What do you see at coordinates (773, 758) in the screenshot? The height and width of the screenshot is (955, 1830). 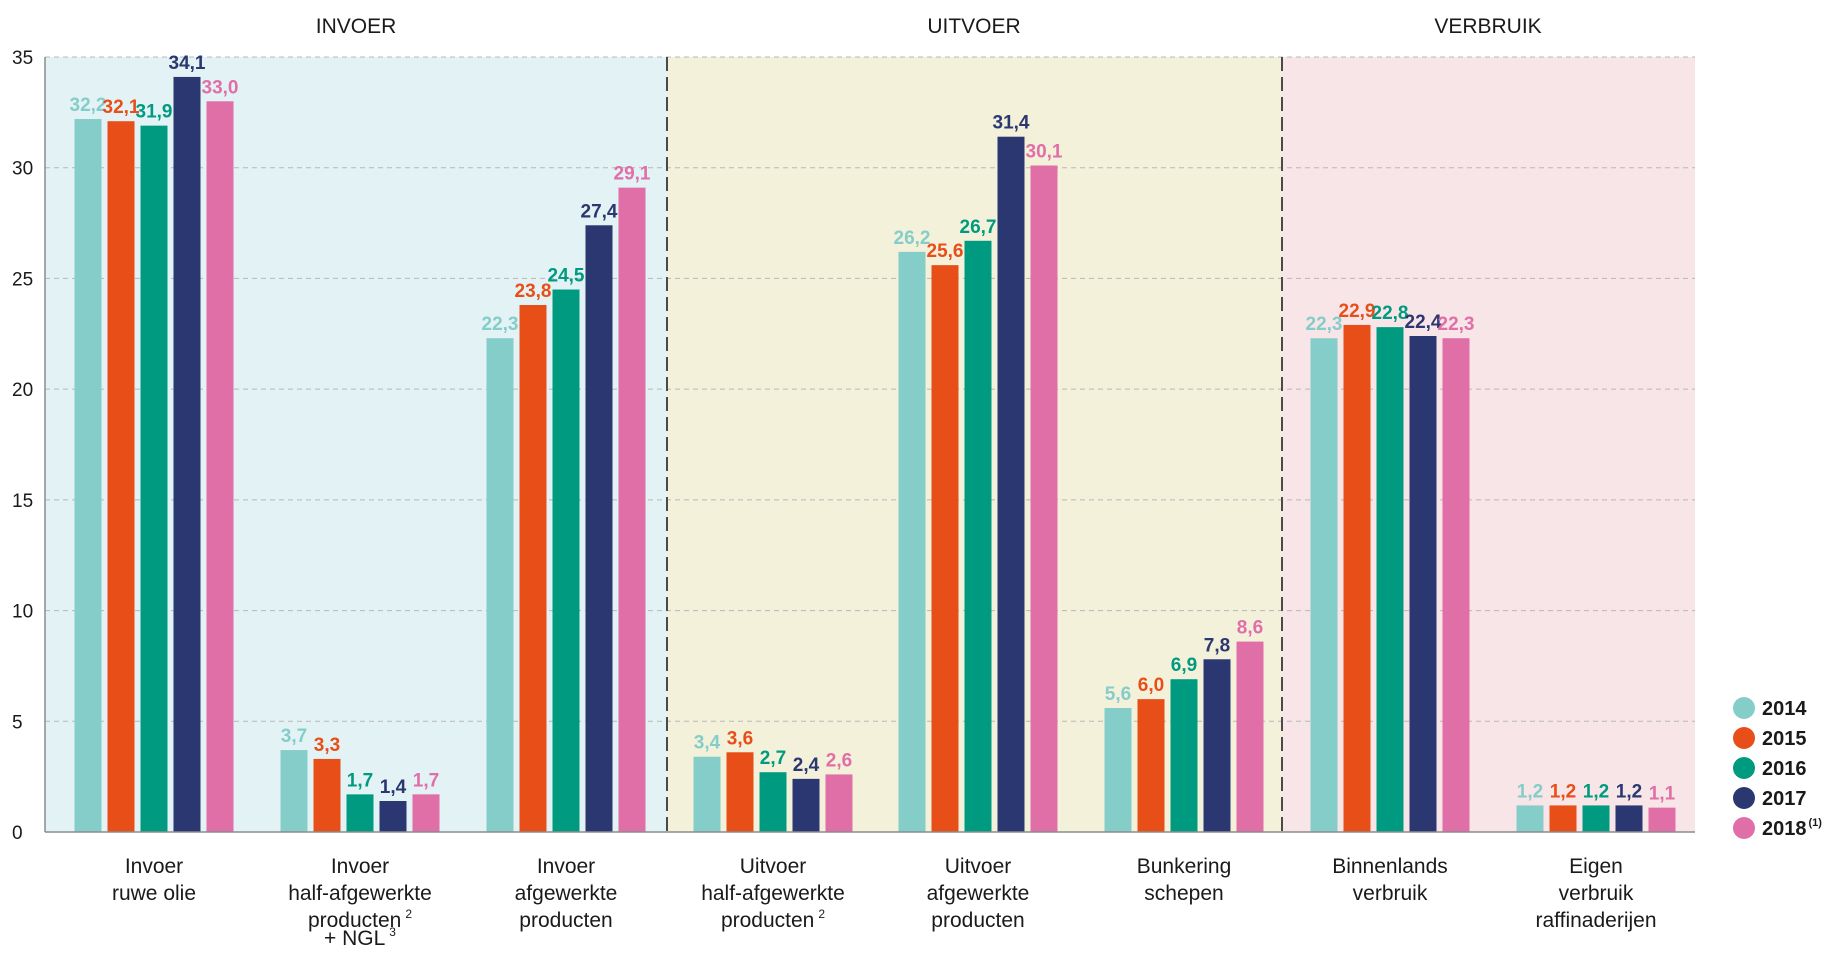 I see `data-label: 2,7` at bounding box center [773, 758].